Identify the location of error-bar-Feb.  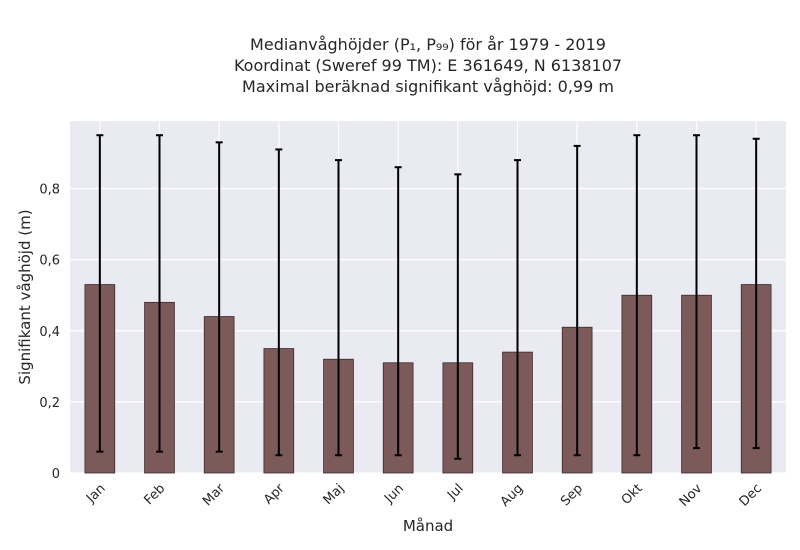
(159, 293).